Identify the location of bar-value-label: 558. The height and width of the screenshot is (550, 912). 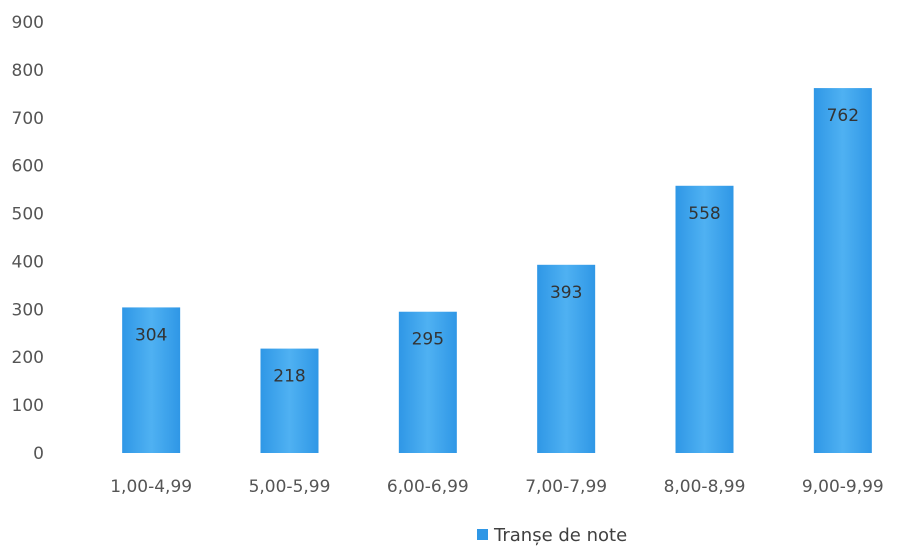
(704, 214).